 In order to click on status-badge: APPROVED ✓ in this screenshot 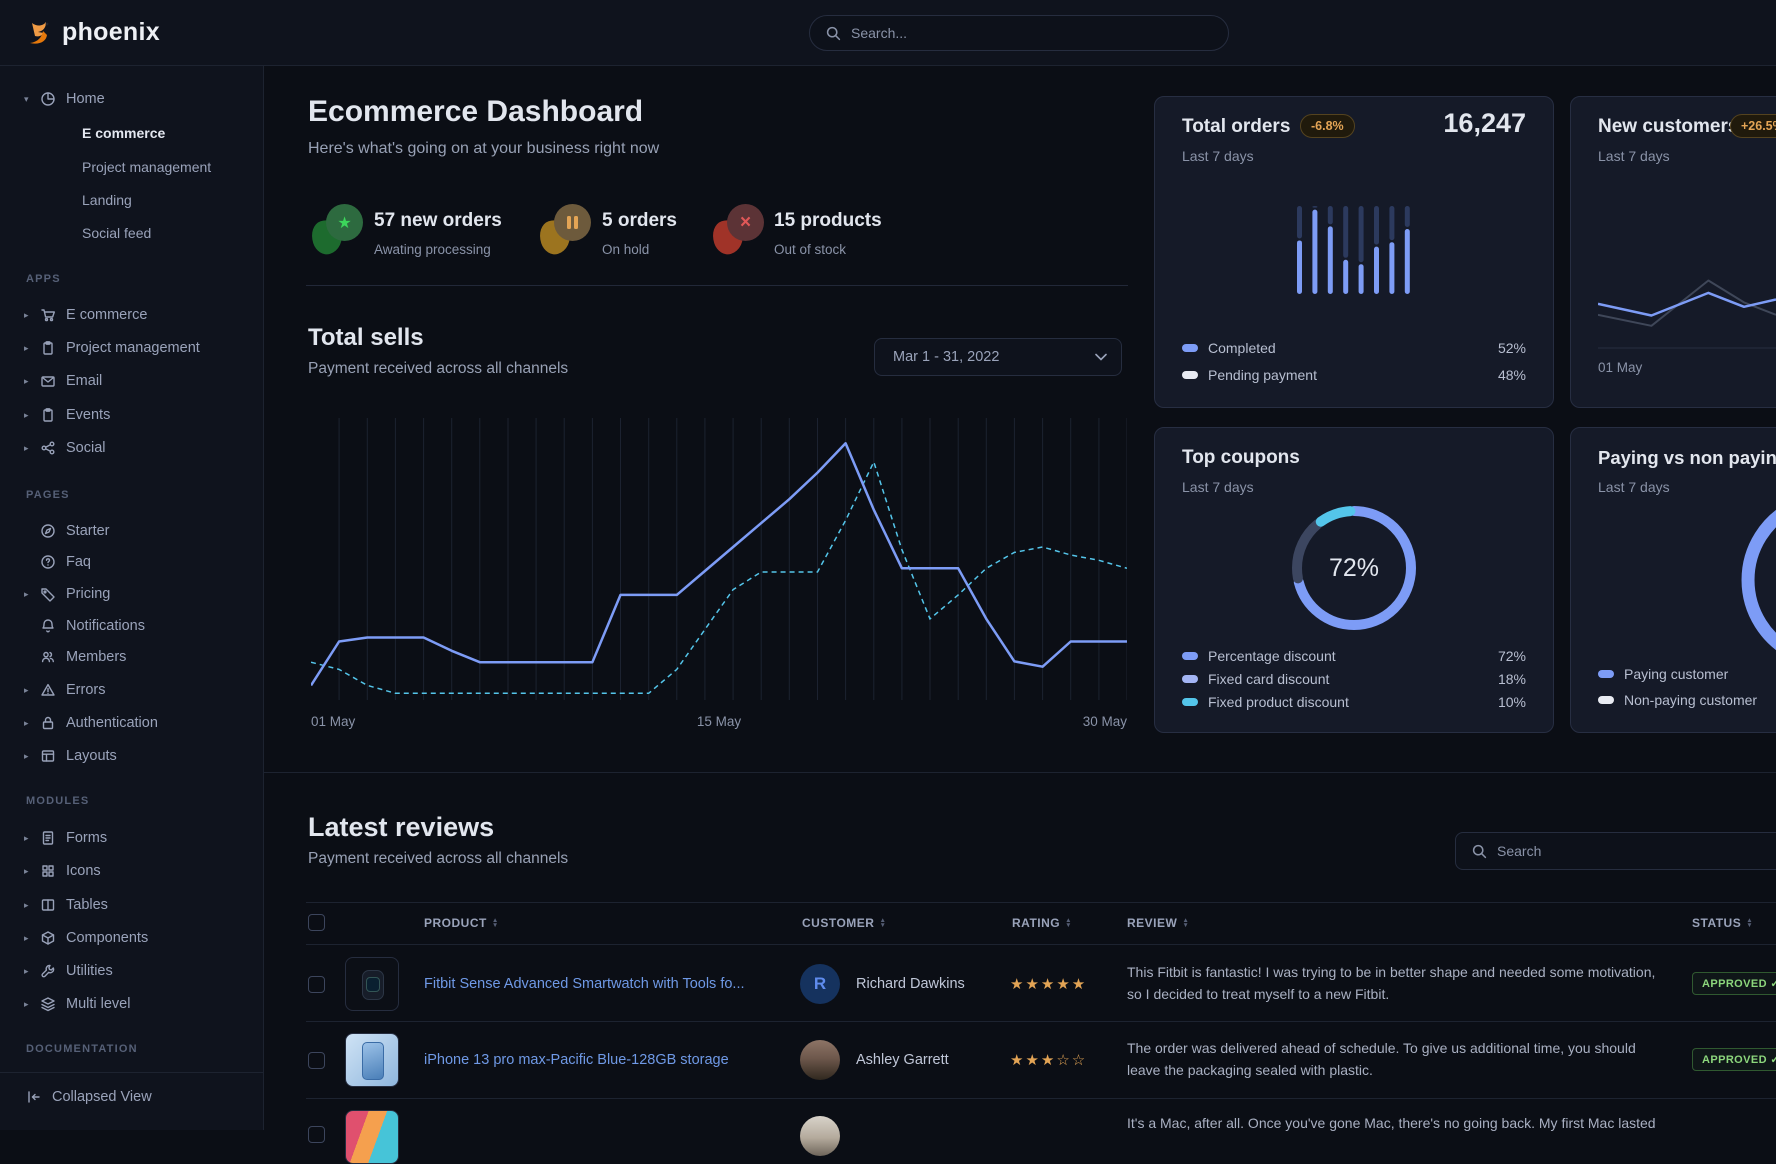, I will do `click(1734, 983)`.